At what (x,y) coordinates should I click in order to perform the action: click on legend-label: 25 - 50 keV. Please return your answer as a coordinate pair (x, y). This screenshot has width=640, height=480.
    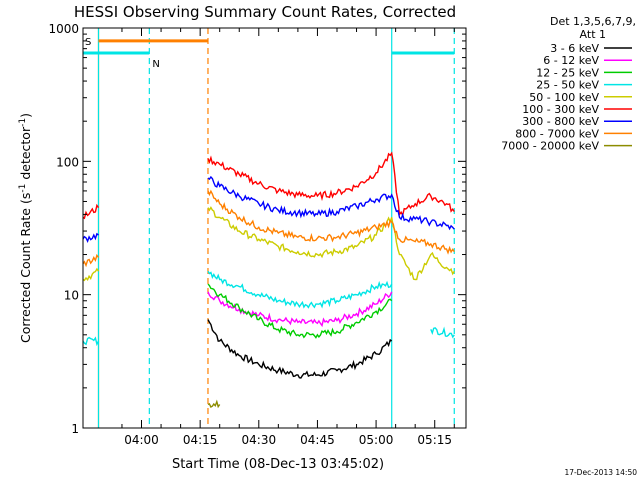
    Looking at the image, I should click on (567, 85).